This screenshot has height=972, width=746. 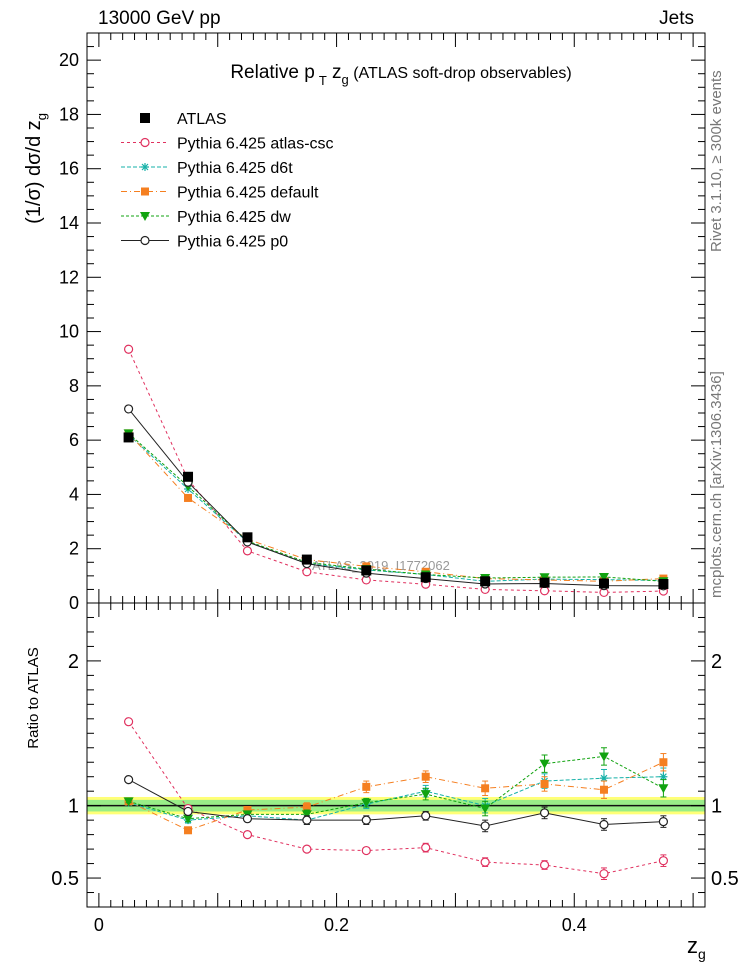 What do you see at coordinates (232, 242) in the screenshot?
I see `legend-label: Pythia 6.425 p0` at bounding box center [232, 242].